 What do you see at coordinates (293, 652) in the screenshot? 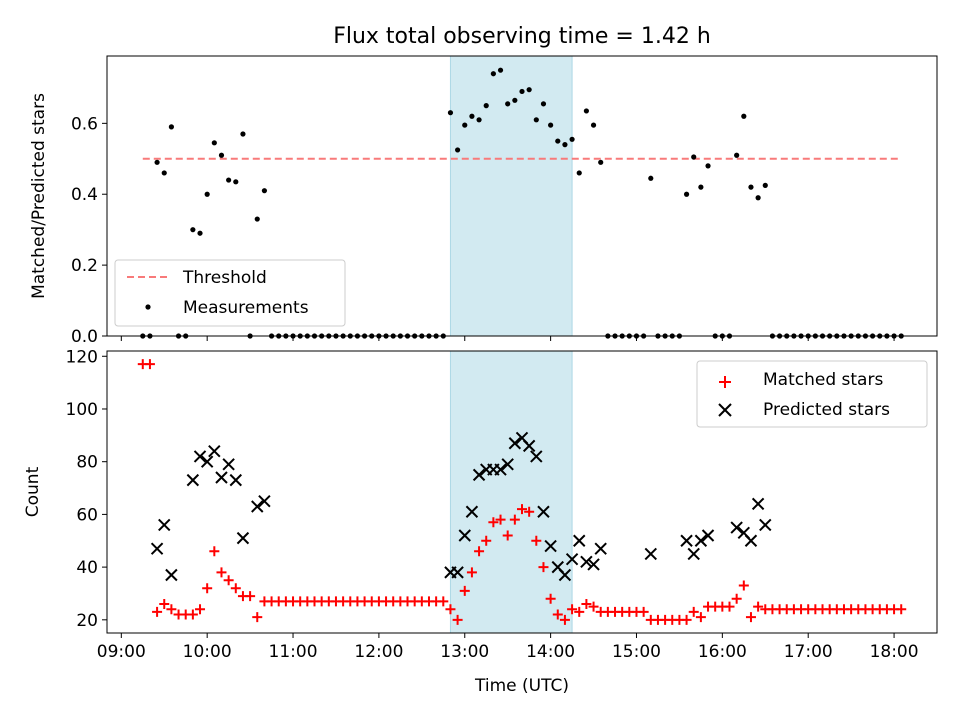
I see `x-tick-label: 11:00` at bounding box center [293, 652].